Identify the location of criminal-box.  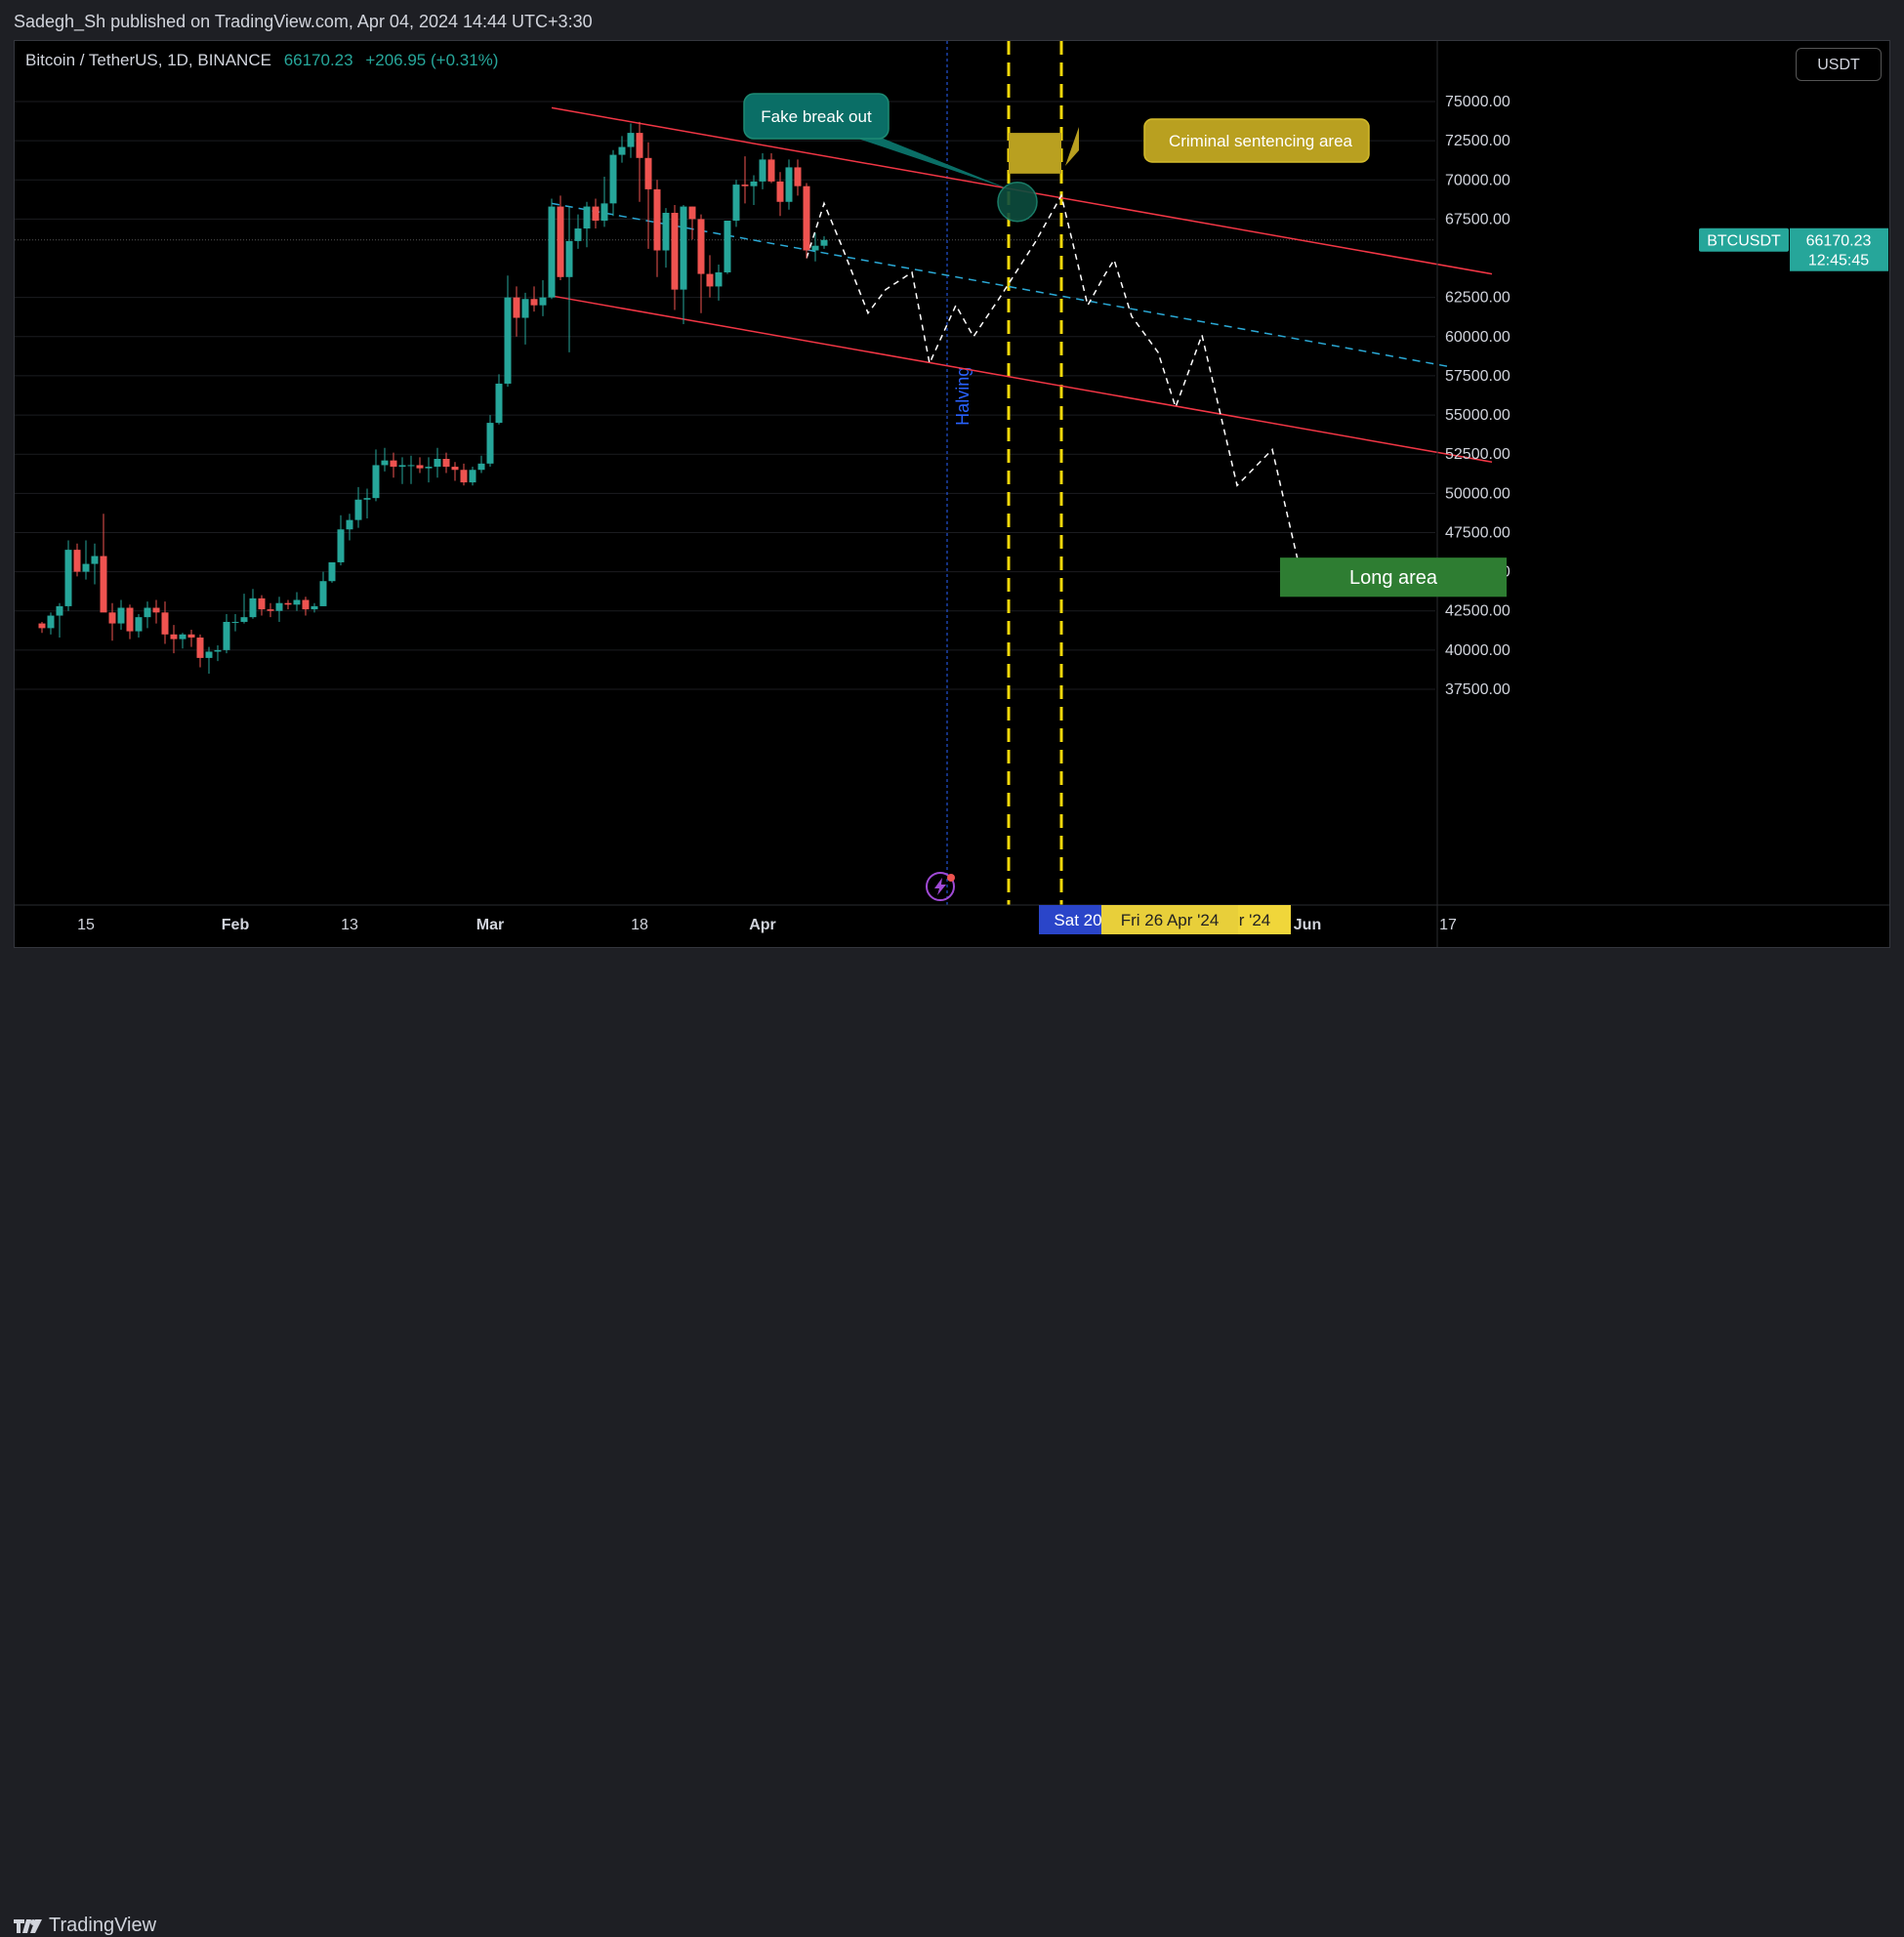
(1256, 140).